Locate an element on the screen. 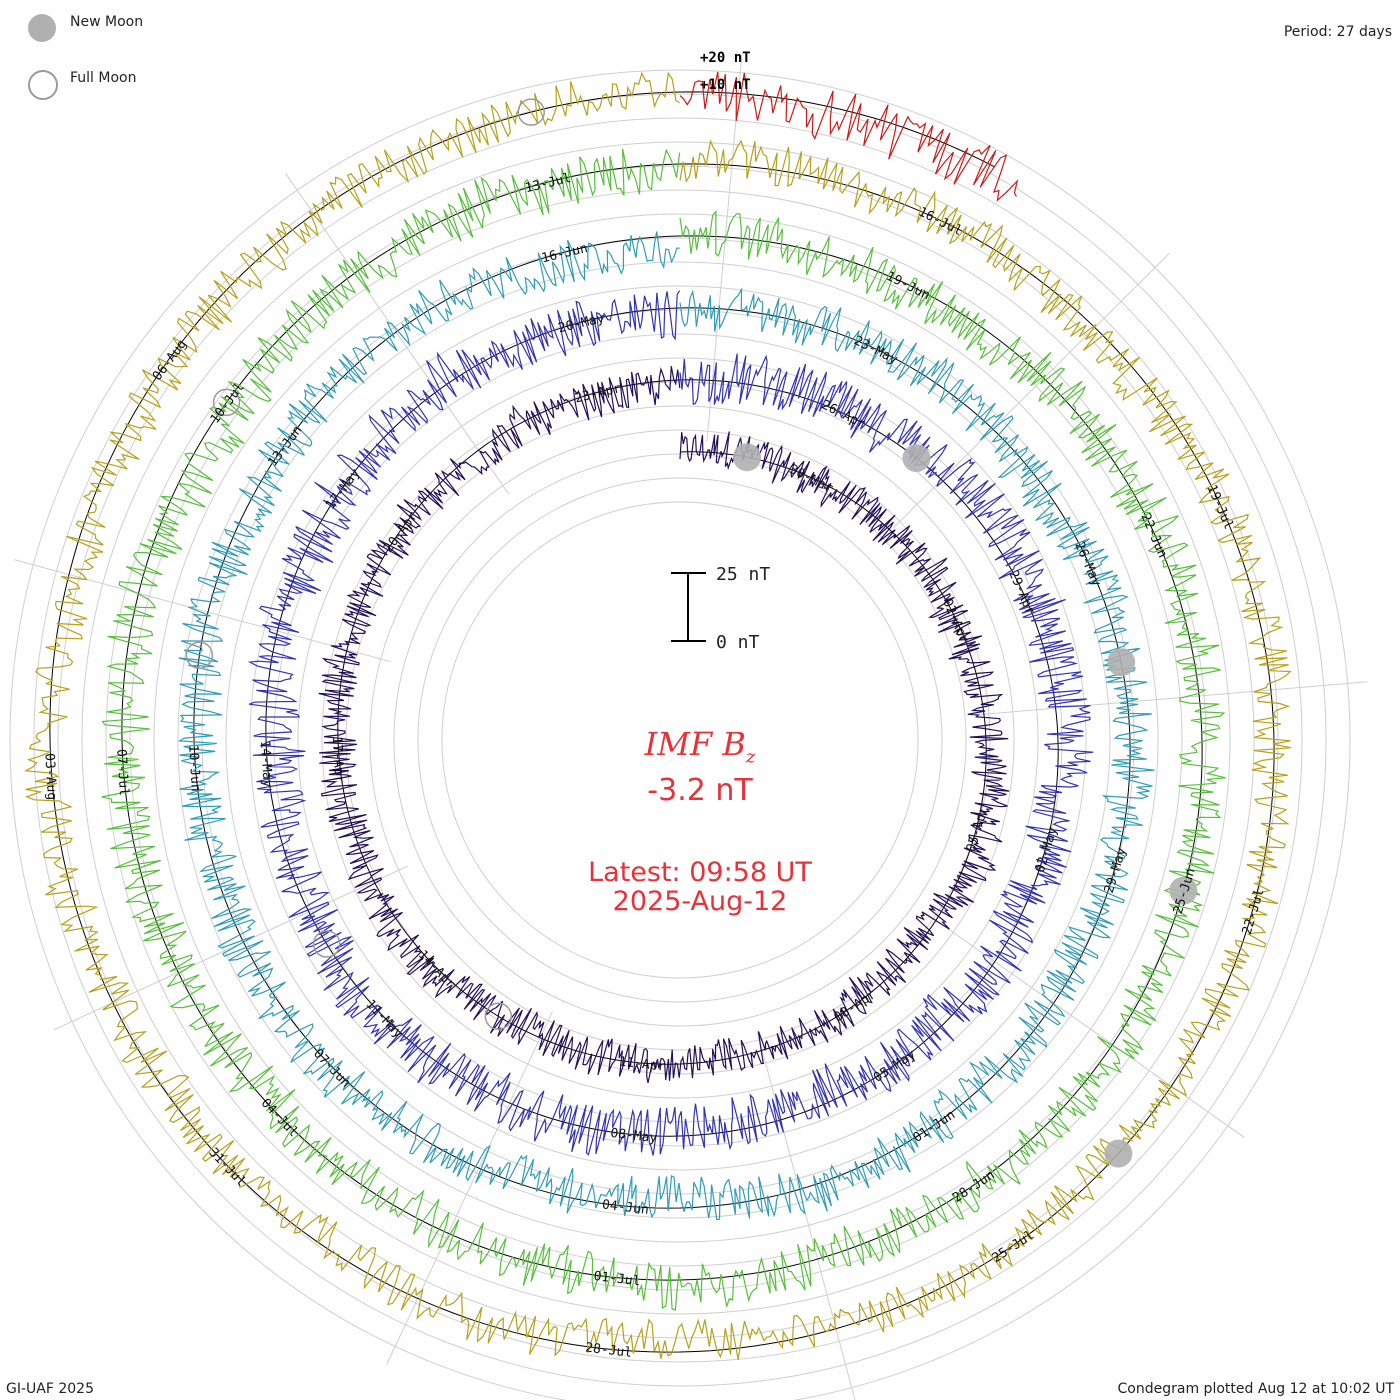 This screenshot has width=1400, height=1400. reference-label-bottom: +10 nT is located at coordinates (725, 85).